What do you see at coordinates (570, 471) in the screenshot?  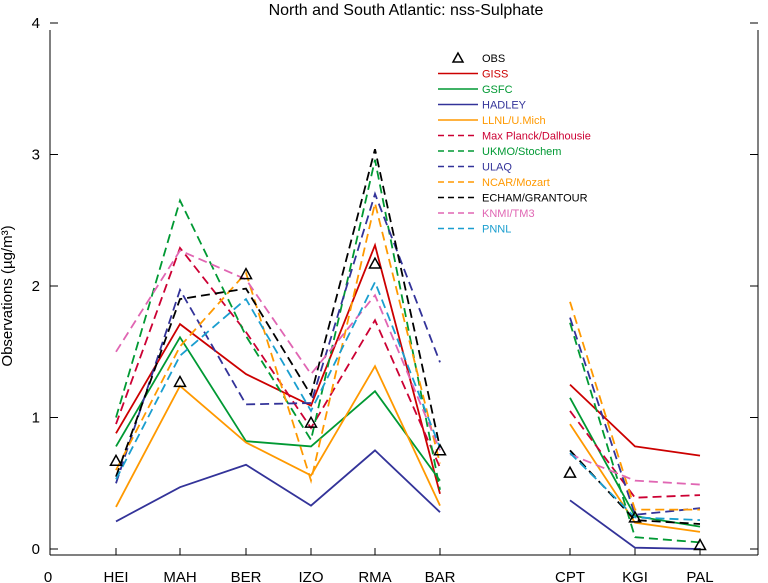 I see `obs-marker-cpt` at bounding box center [570, 471].